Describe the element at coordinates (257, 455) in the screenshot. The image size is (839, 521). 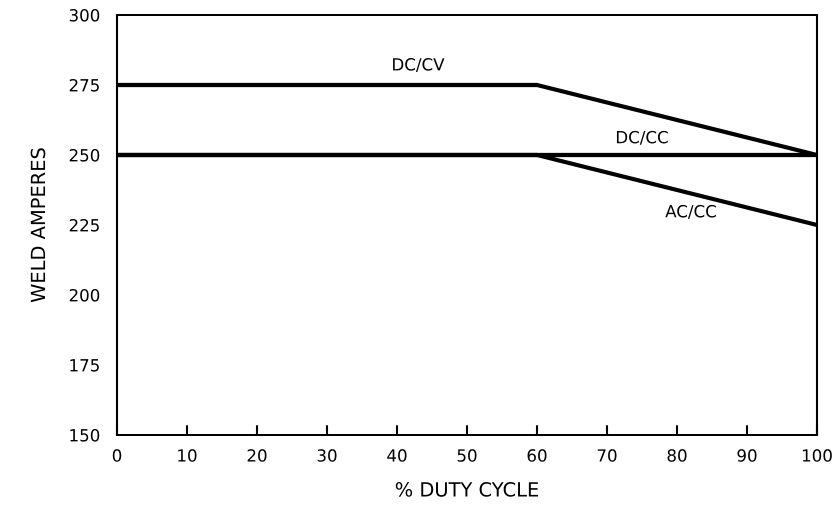
I see `x-tick-label: 20` at that location.